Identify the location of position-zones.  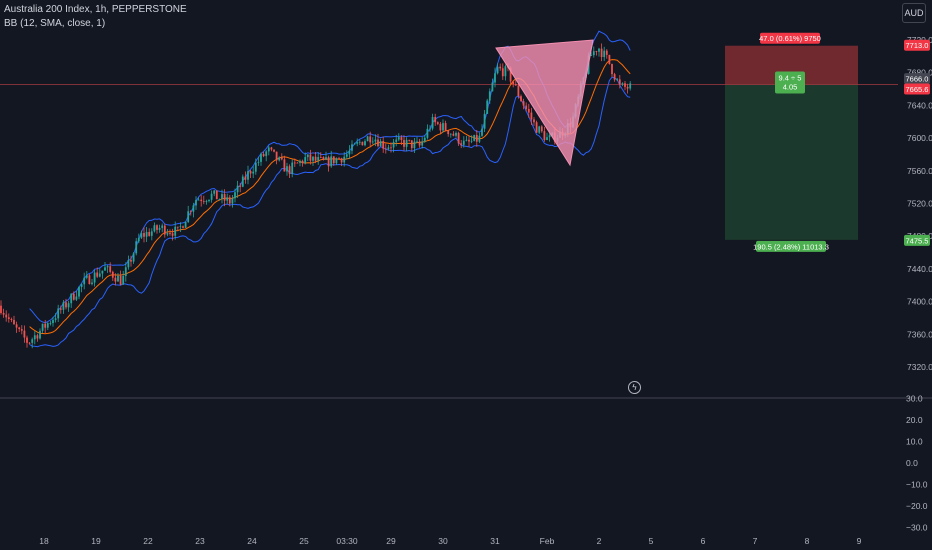
(791, 142).